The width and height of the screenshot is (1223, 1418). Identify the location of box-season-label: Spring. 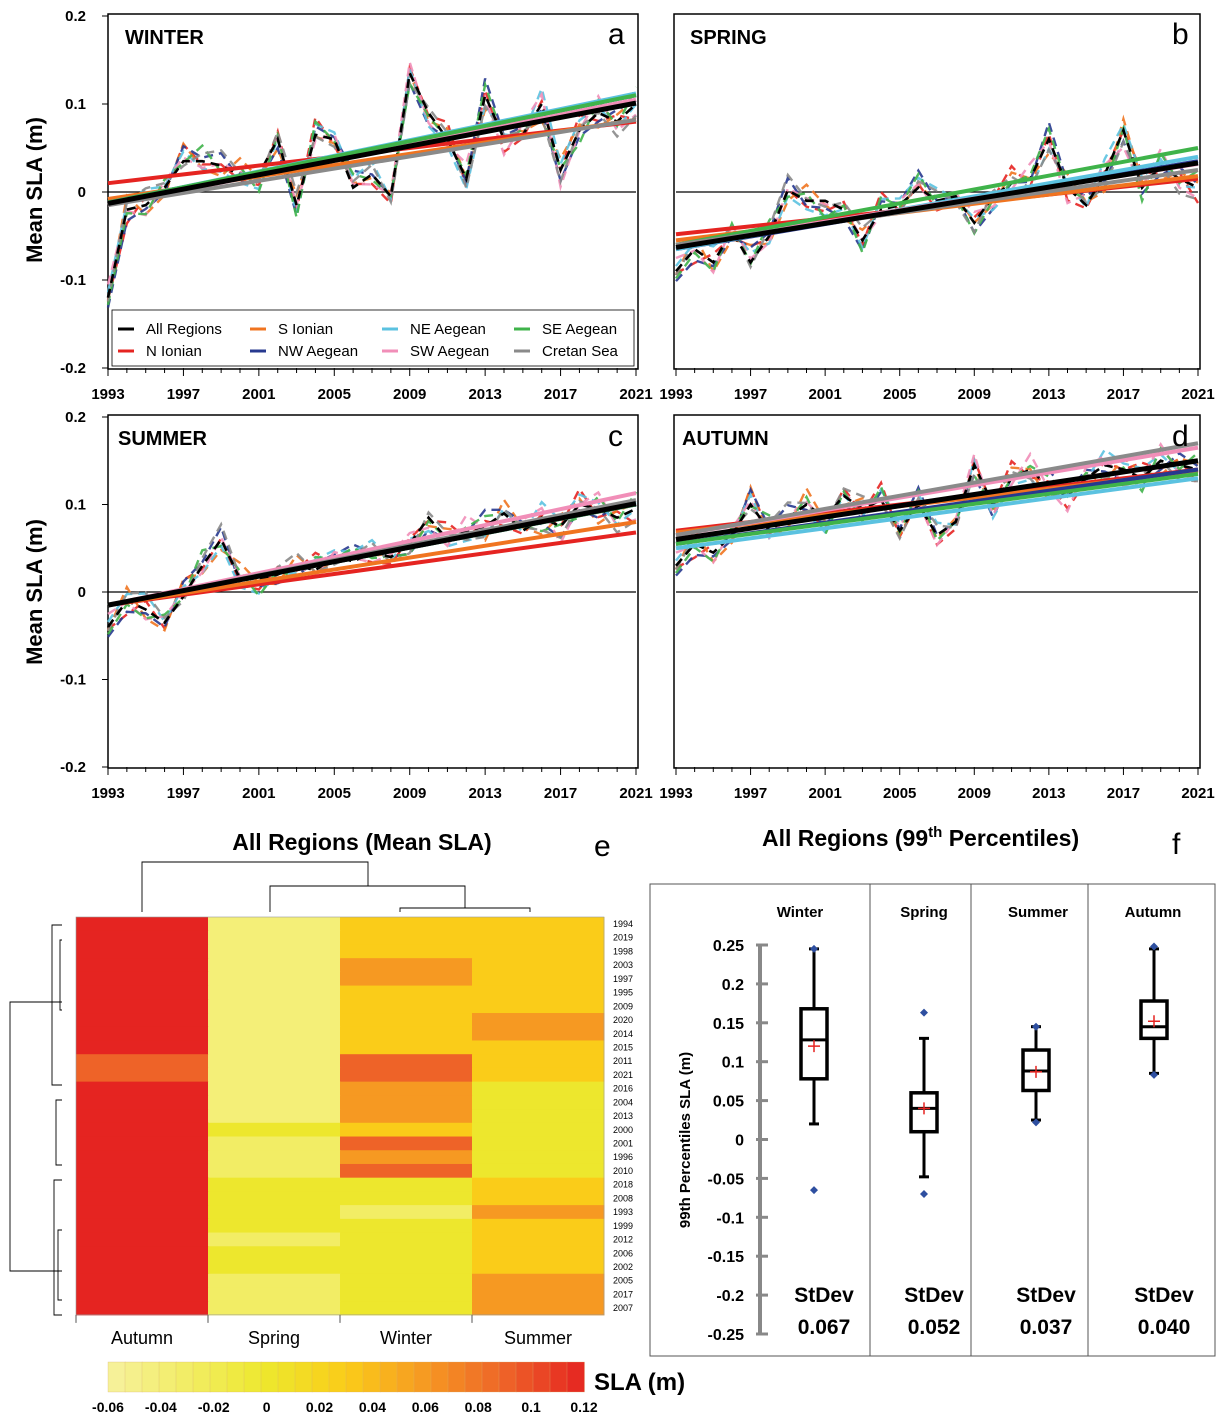
(924, 912).